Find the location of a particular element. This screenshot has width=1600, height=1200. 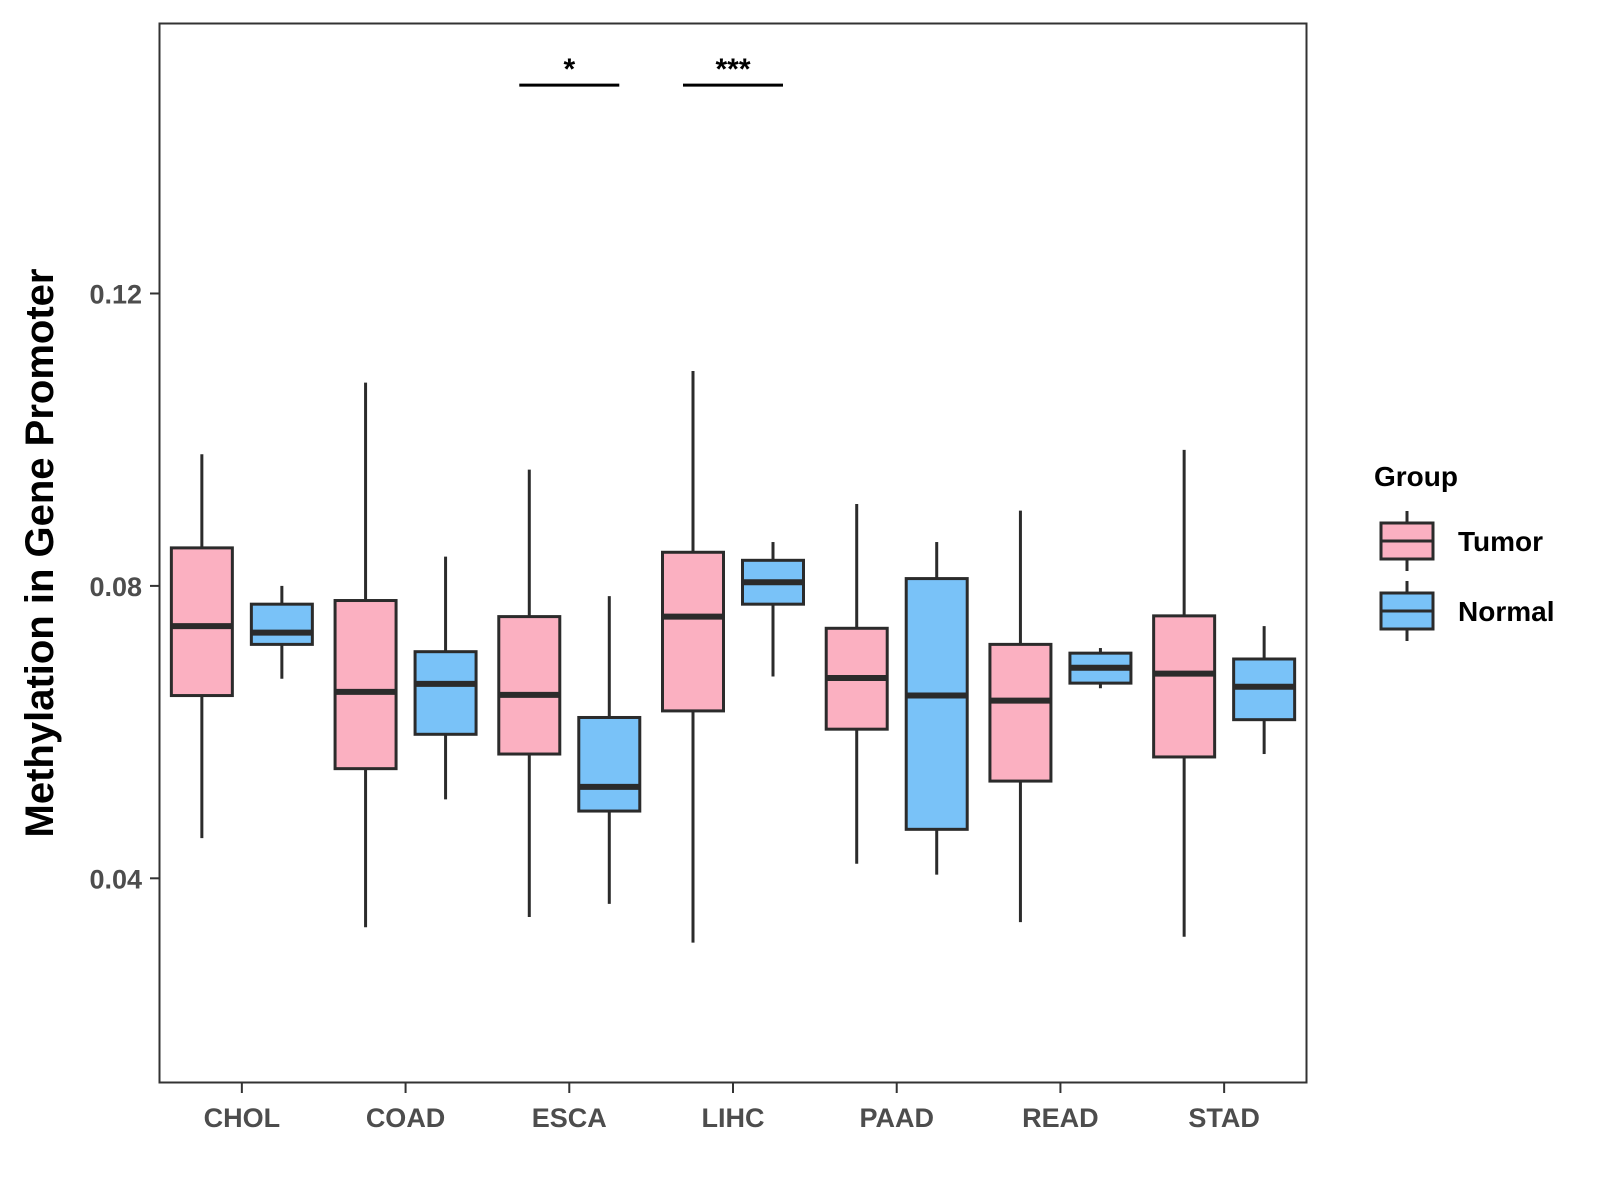

x-tick-label-read: READ is located at coordinates (1060, 1118).